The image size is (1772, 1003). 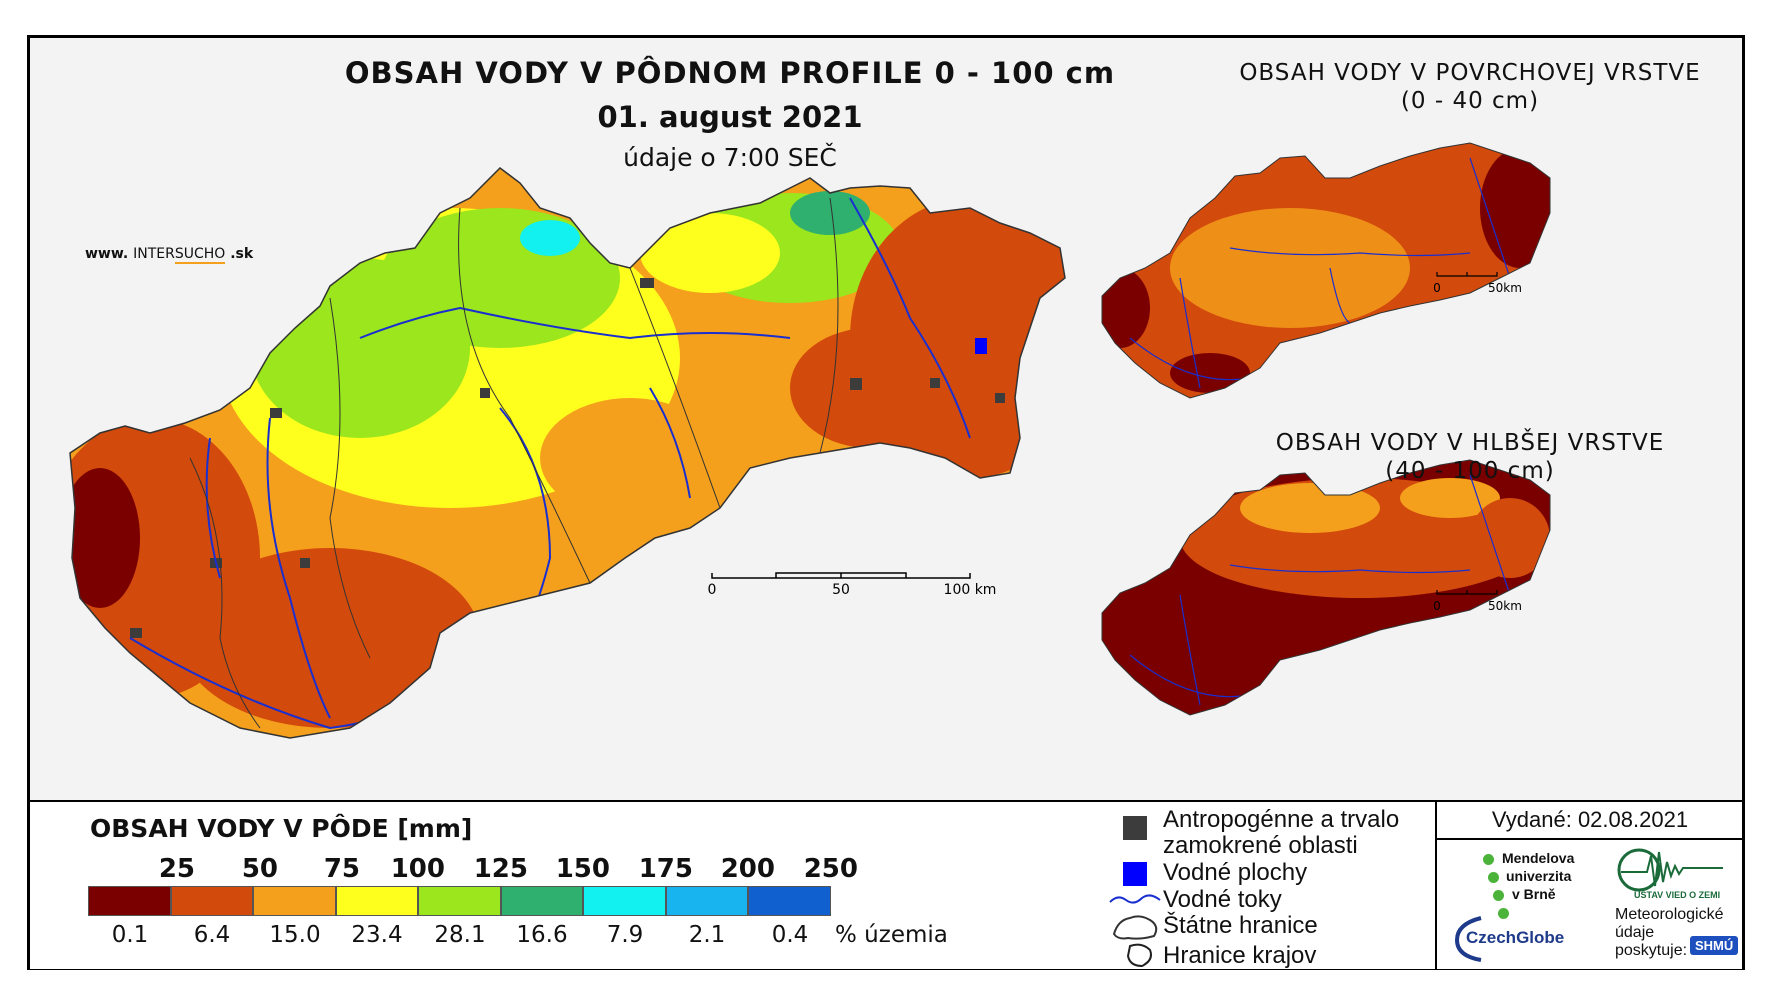 I want to click on mendel-line3: v Brně, so click(x=1534, y=894).